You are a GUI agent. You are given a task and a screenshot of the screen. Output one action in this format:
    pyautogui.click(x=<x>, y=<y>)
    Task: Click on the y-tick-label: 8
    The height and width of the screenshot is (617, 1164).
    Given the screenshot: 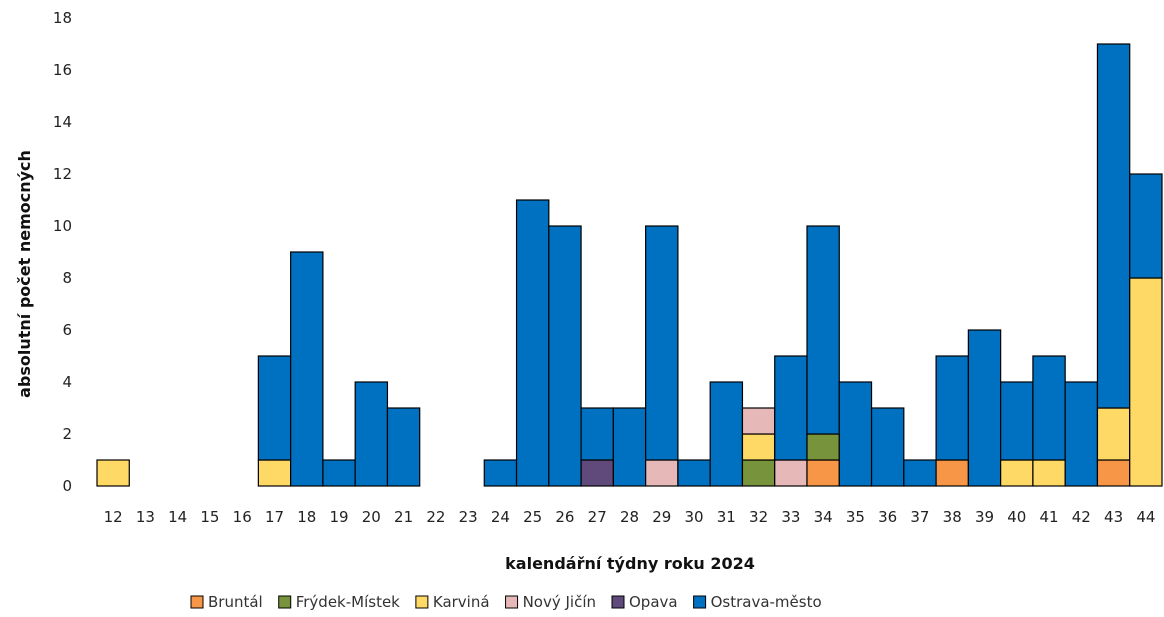 What is the action you would take?
    pyautogui.click(x=67, y=278)
    